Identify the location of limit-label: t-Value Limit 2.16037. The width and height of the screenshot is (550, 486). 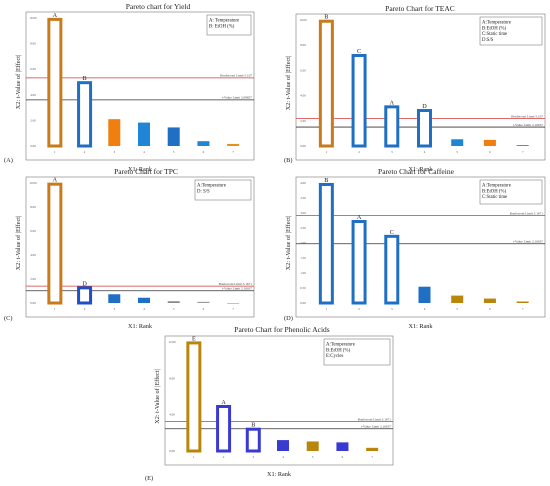
(528, 125).